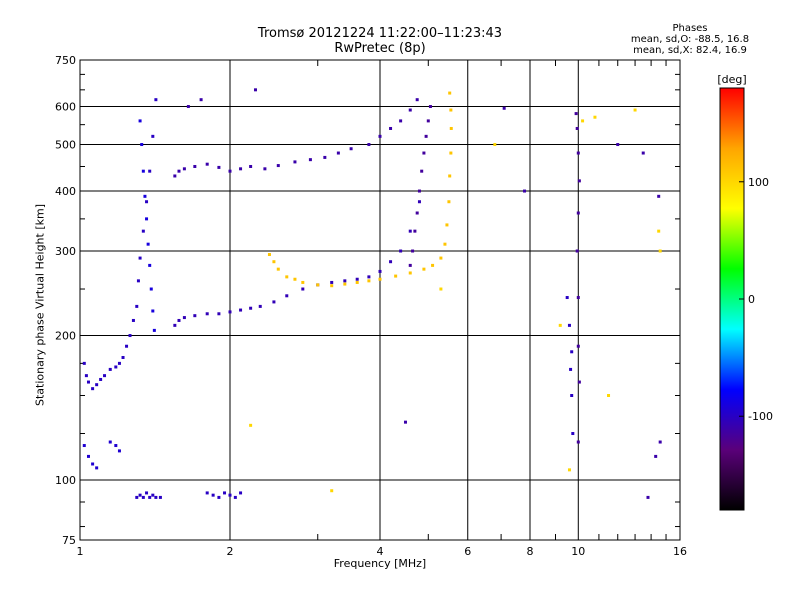 The image size is (800, 600). What do you see at coordinates (65, 336) in the screenshot?
I see `y-tick-label: 200` at bounding box center [65, 336].